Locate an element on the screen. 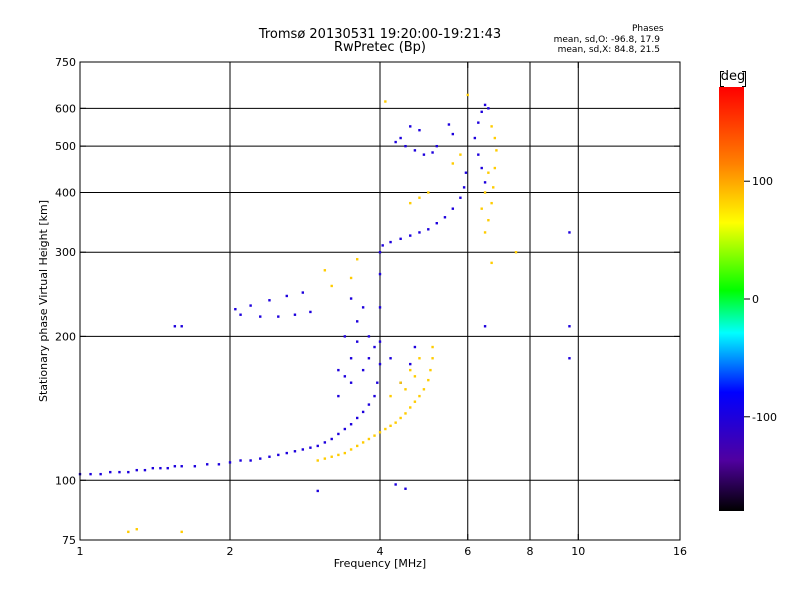 The image size is (800, 600). x-tick-label: 16 is located at coordinates (680, 551).